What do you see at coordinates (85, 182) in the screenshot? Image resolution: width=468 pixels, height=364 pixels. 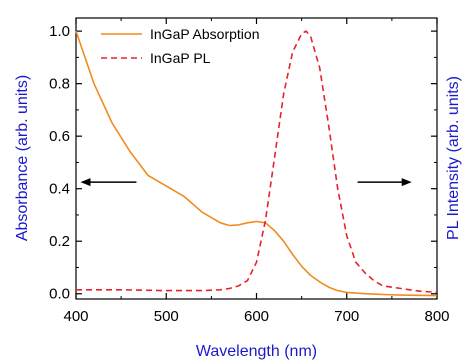 I see `arrow-left-head` at bounding box center [85, 182].